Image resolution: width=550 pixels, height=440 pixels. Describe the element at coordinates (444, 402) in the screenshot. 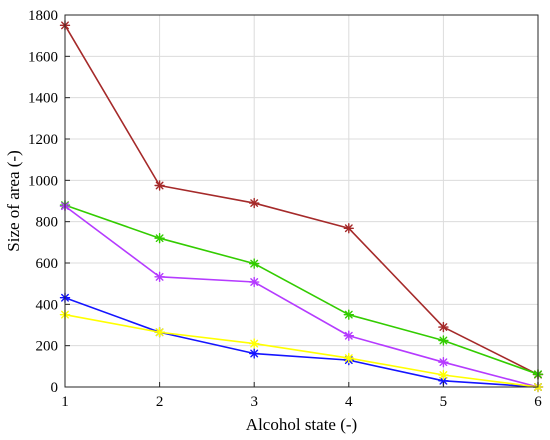

I see `x-tick-label: 5` at that location.